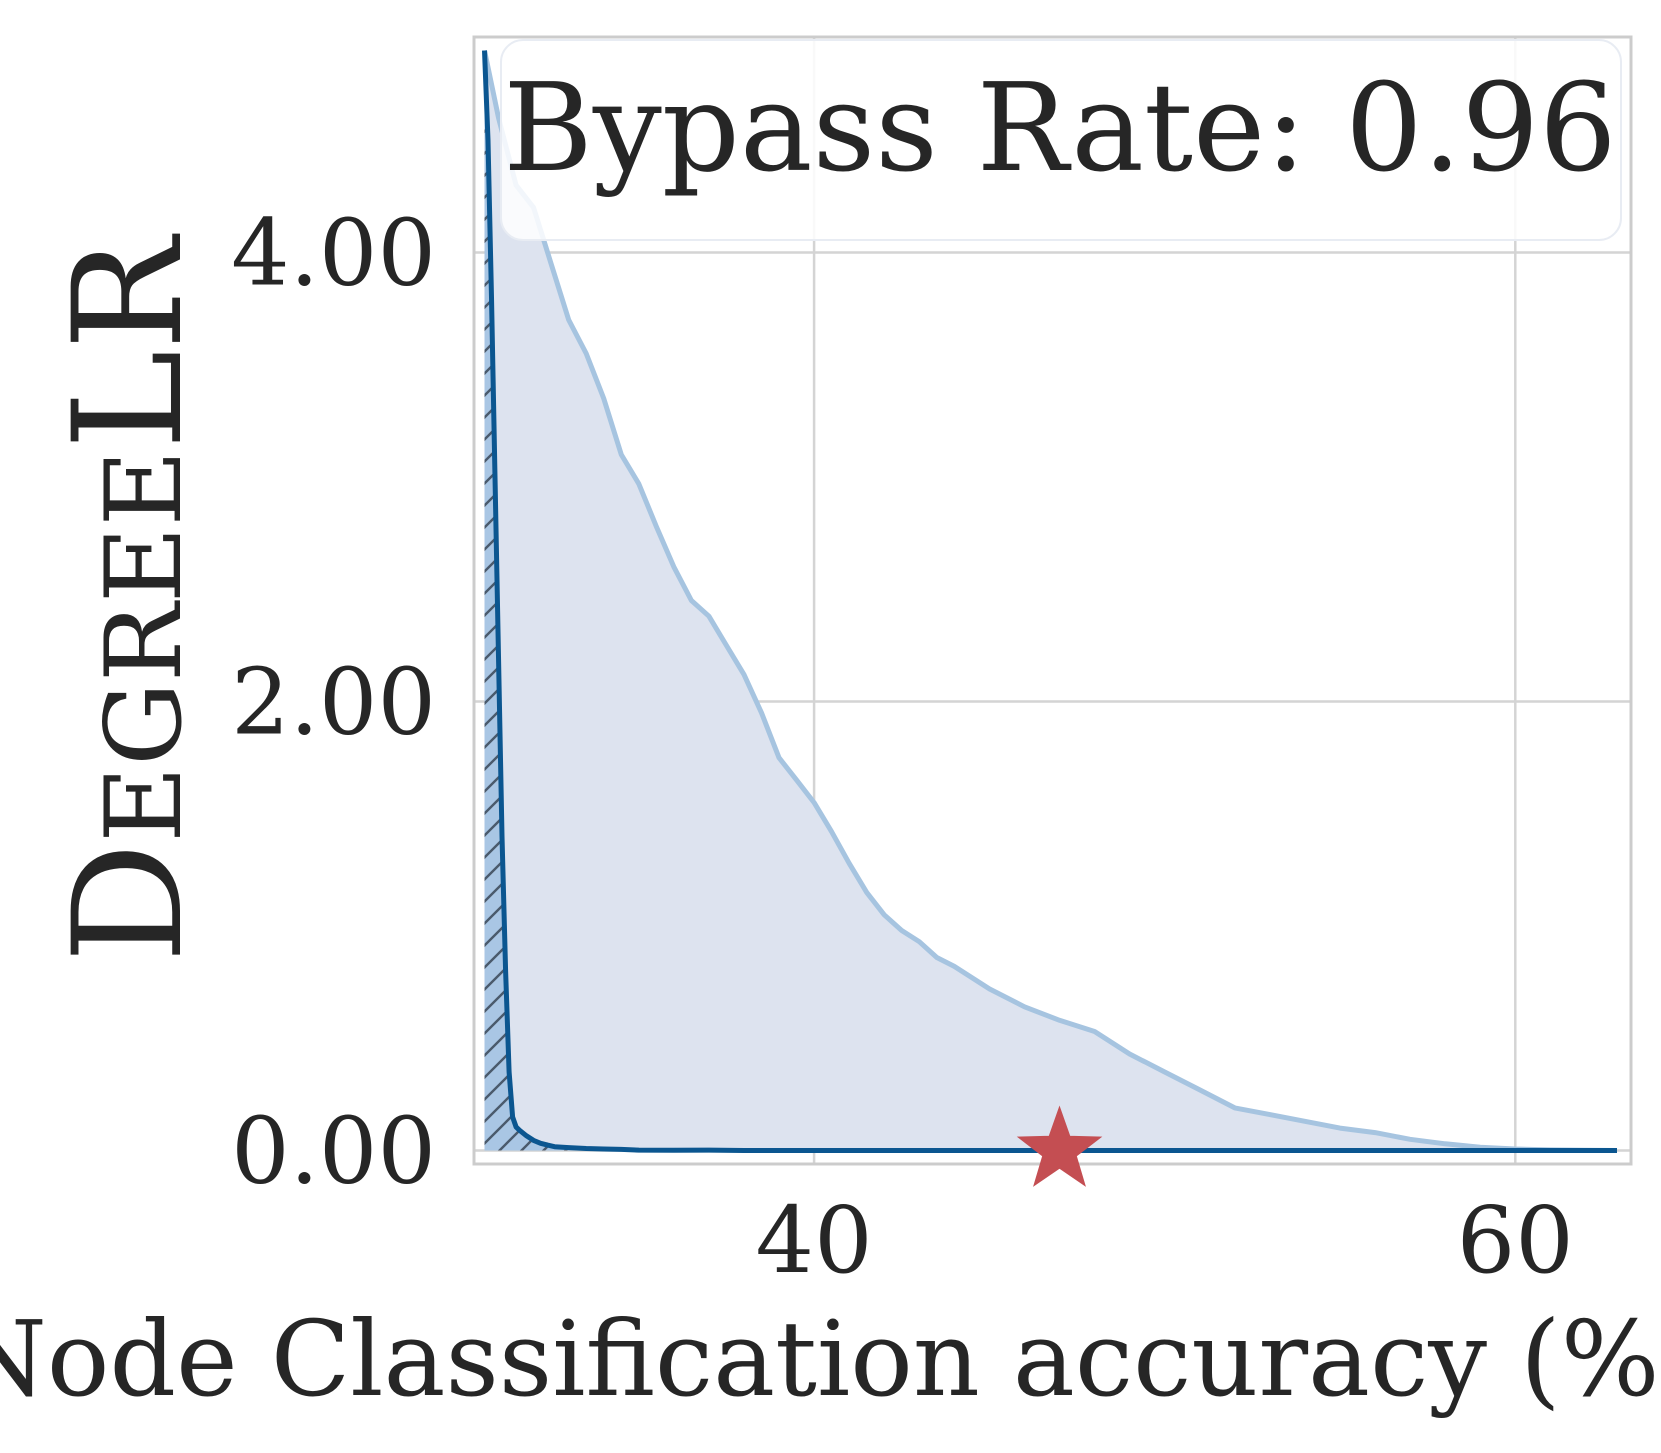 This screenshot has width=1661, height=1453. Describe the element at coordinates (333, 1151) in the screenshot. I see `y-tick-label: 0.00` at that location.